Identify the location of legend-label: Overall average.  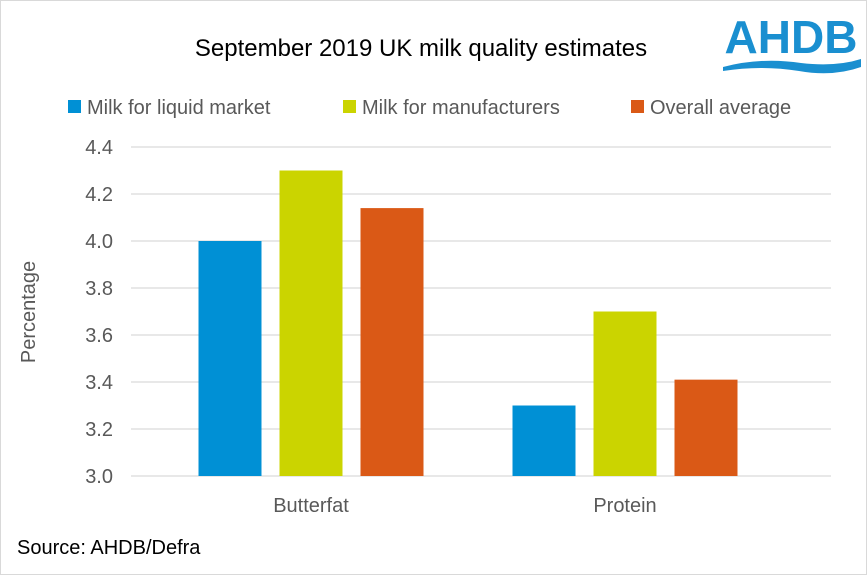
(720, 108).